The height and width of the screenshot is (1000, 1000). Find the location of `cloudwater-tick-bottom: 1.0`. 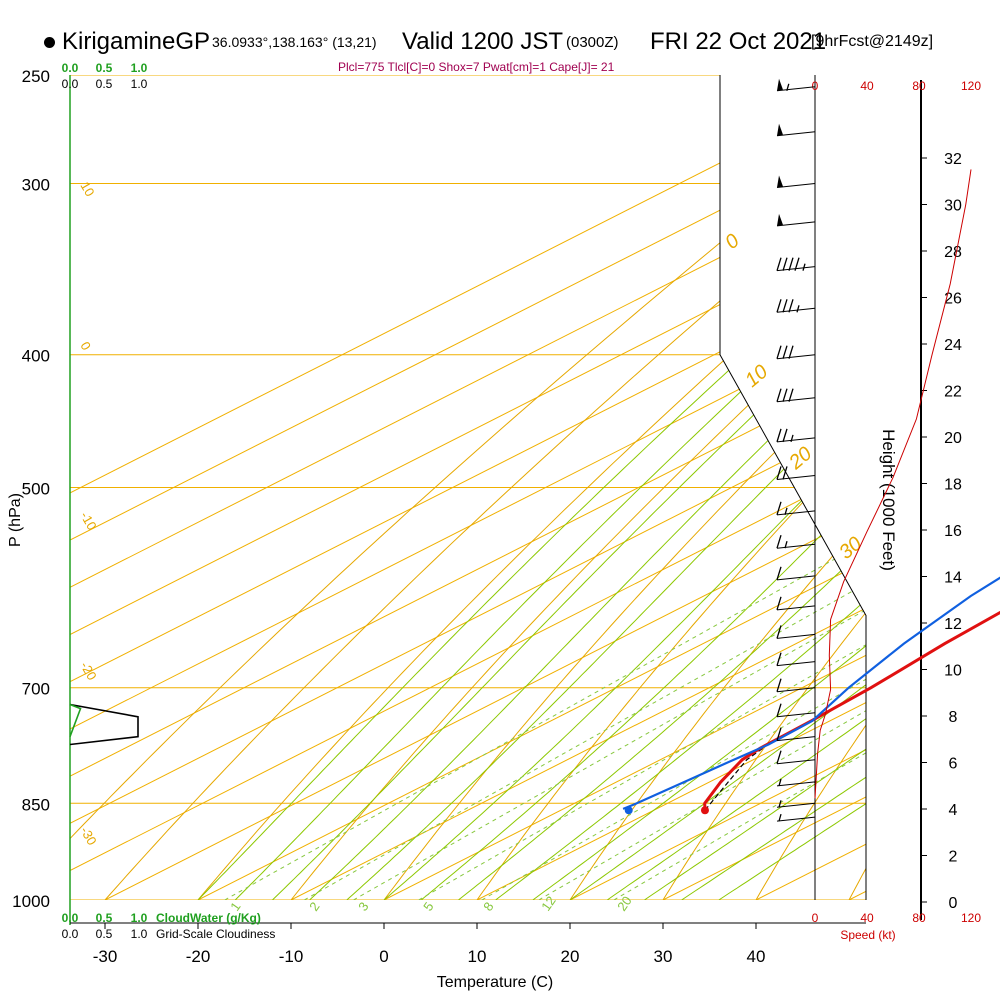

cloudwater-tick-bottom: 1.0 is located at coordinates (139, 918).